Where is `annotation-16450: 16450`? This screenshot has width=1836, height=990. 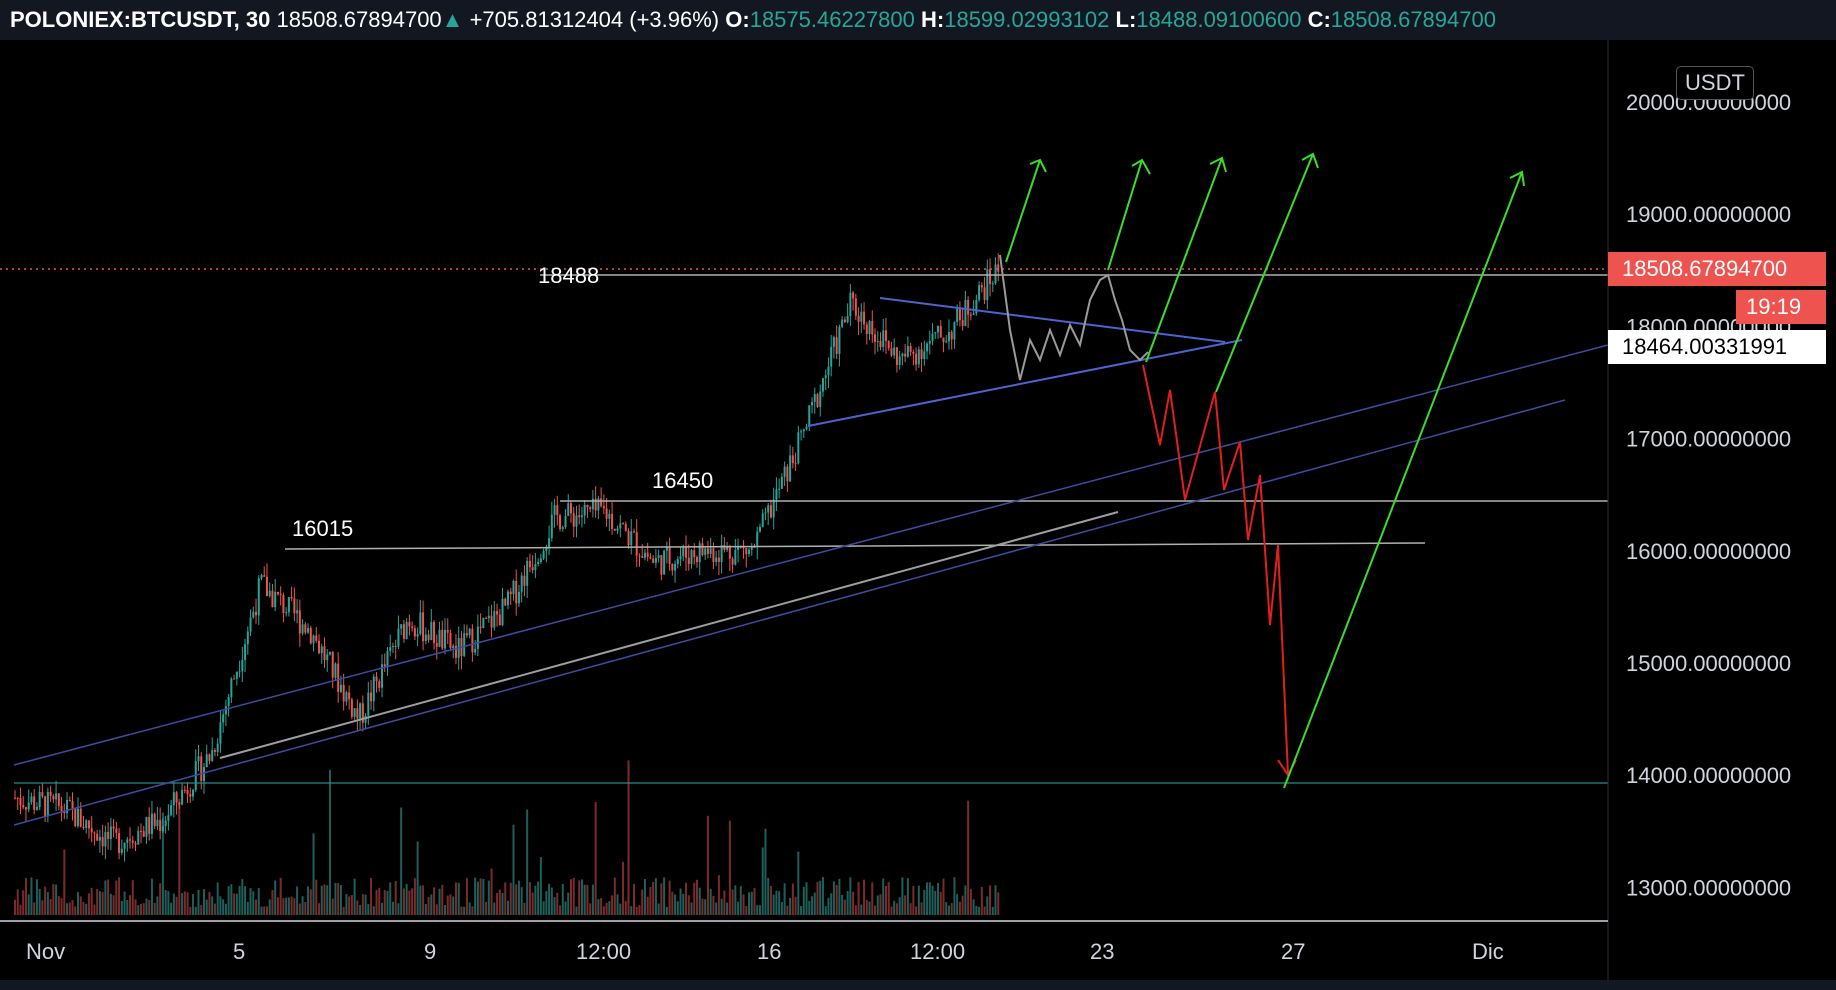
annotation-16450: 16450 is located at coordinates (682, 480).